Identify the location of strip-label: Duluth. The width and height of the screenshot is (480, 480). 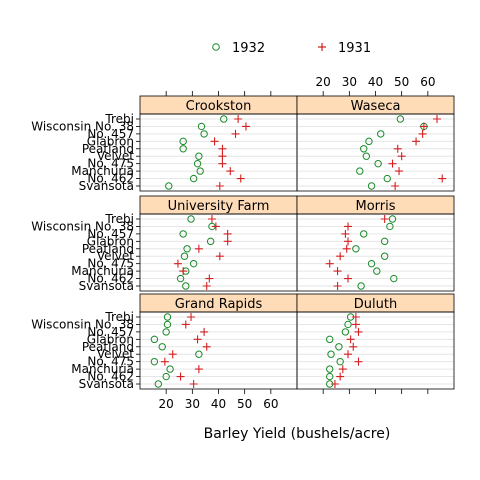
(375, 304).